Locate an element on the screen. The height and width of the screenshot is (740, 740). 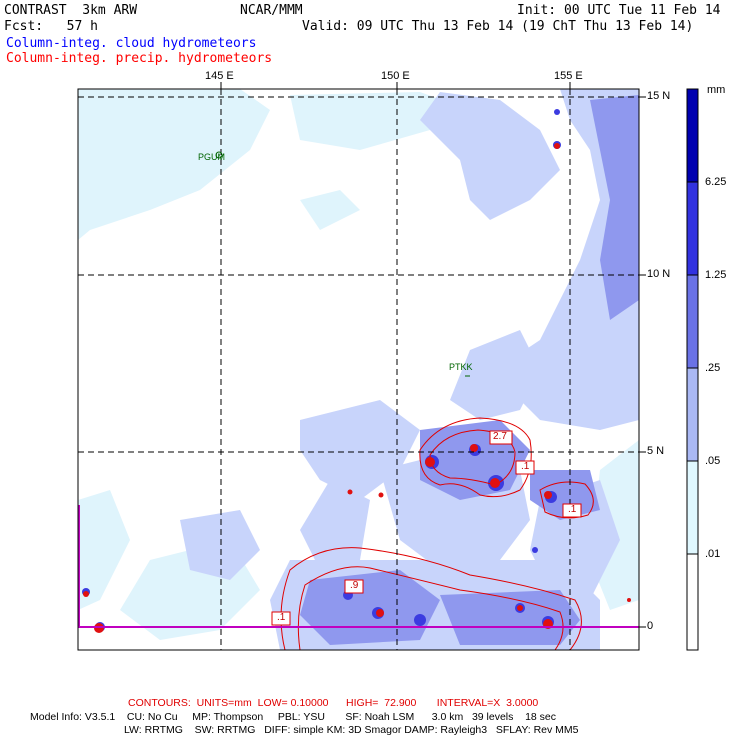
field-cloud-label: Column-integ. cloud hydrometeors is located at coordinates (131, 43).